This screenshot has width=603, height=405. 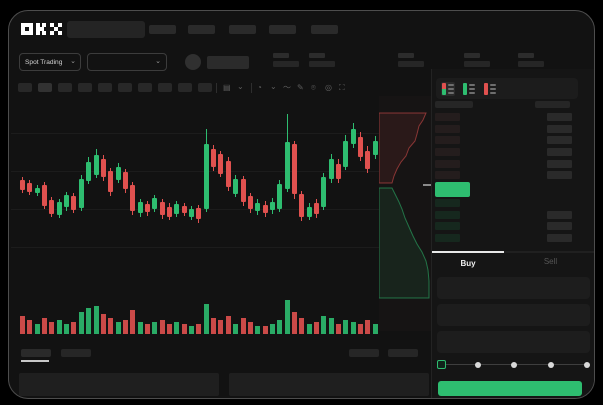 I want to click on search-input, so click(x=106, y=29).